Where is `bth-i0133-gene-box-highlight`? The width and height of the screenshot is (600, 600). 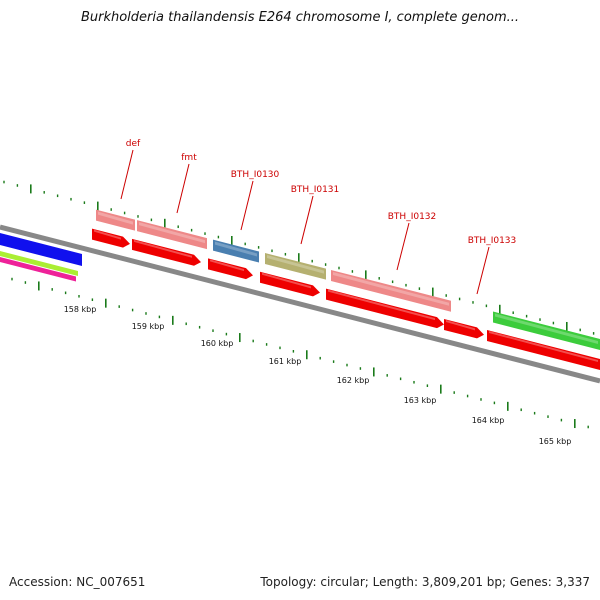 bth-i0133-gene-box-highlight is located at coordinates (546, 328).